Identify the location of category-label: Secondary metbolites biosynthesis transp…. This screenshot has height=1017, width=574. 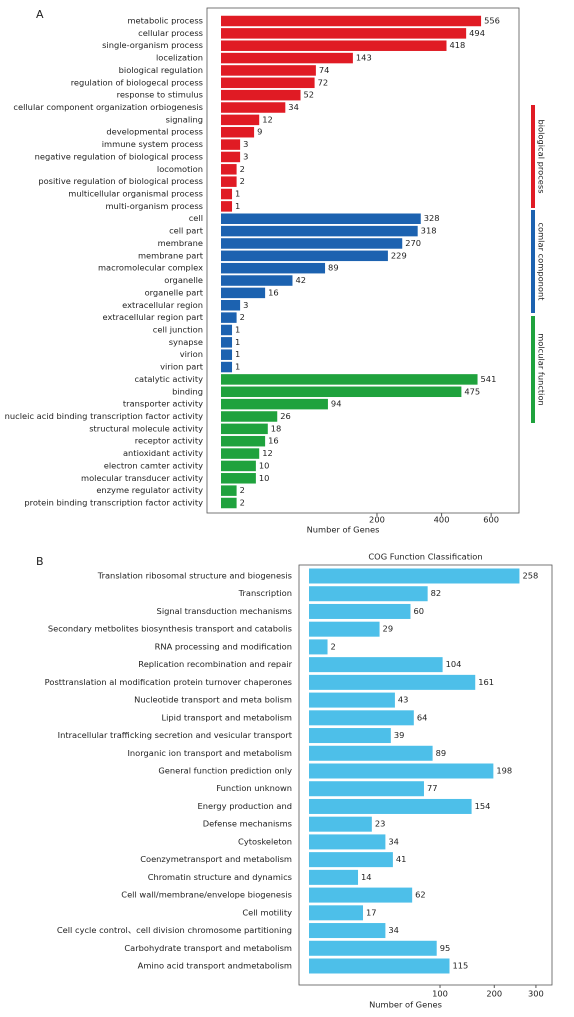
(170, 629).